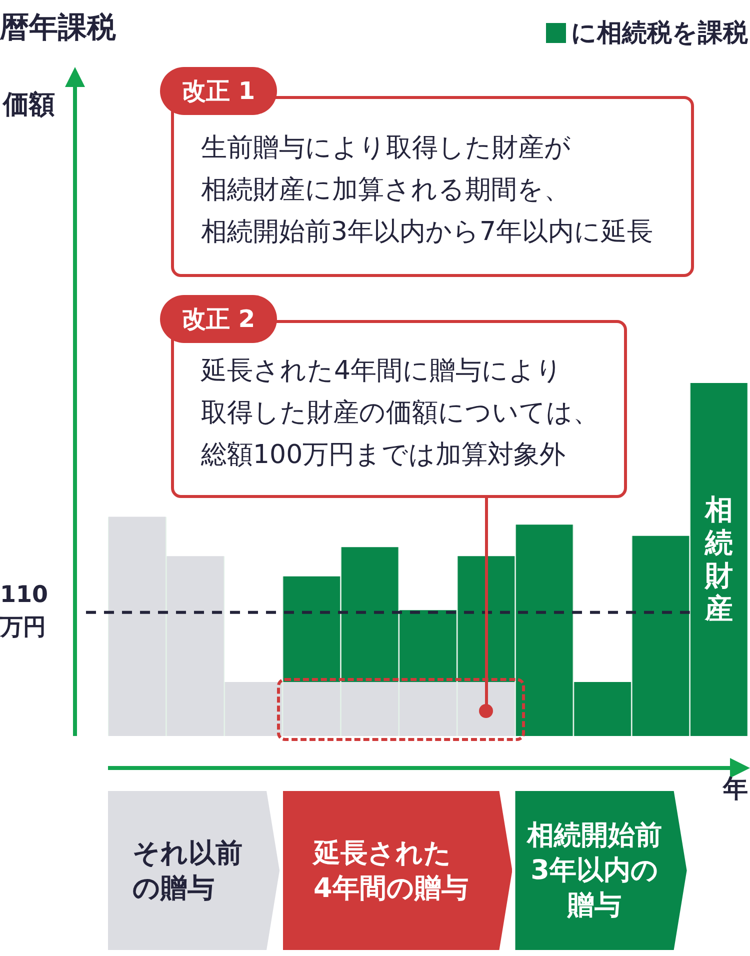 The image size is (750, 956). Describe the element at coordinates (390, 871) in the screenshot. I see `text: 延長された4年間の贈与` at that location.